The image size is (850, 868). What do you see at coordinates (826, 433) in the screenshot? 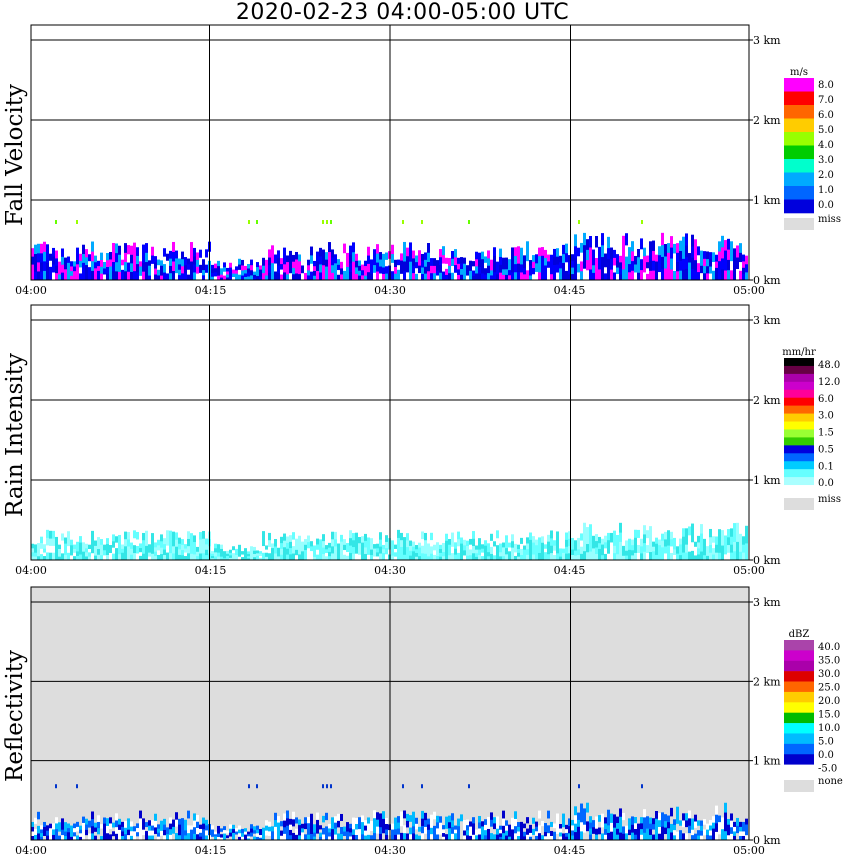
I see `legend-label: 1.5` at bounding box center [826, 433].